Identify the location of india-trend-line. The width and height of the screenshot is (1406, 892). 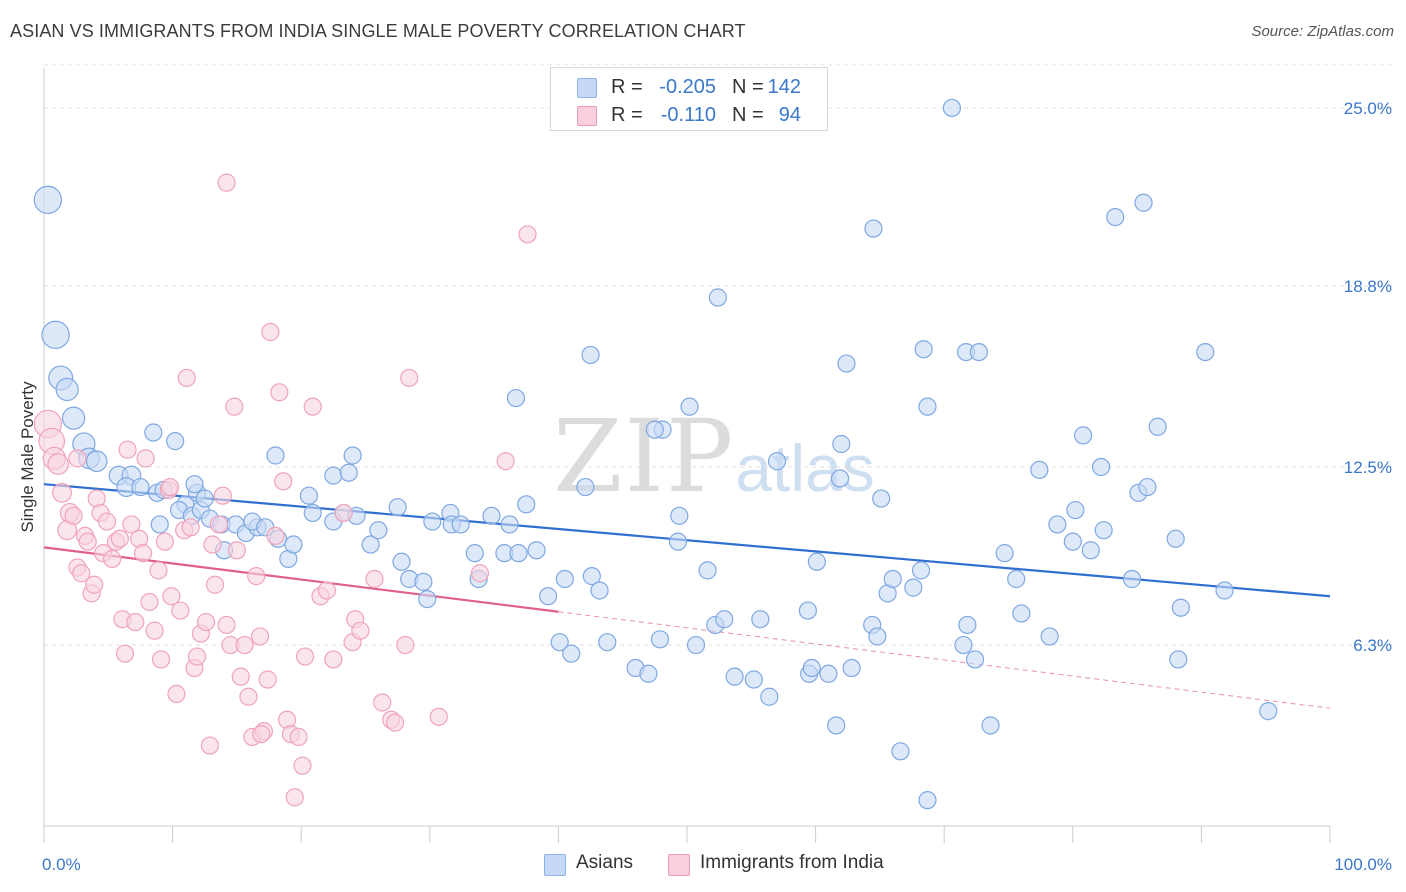
(301, 579).